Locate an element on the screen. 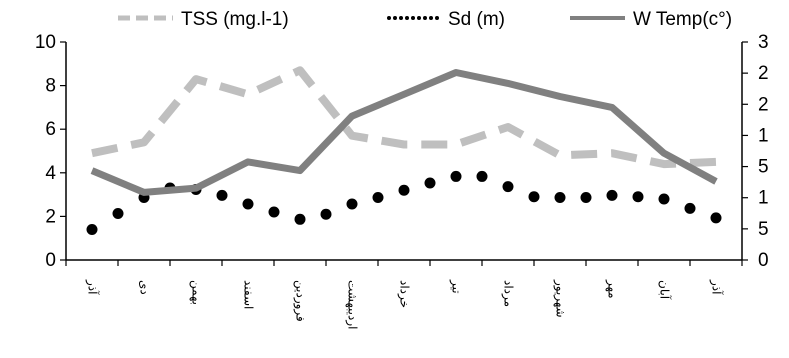 This screenshot has height=358, width=789. x-tick-label: مهر is located at coordinates (612, 289).